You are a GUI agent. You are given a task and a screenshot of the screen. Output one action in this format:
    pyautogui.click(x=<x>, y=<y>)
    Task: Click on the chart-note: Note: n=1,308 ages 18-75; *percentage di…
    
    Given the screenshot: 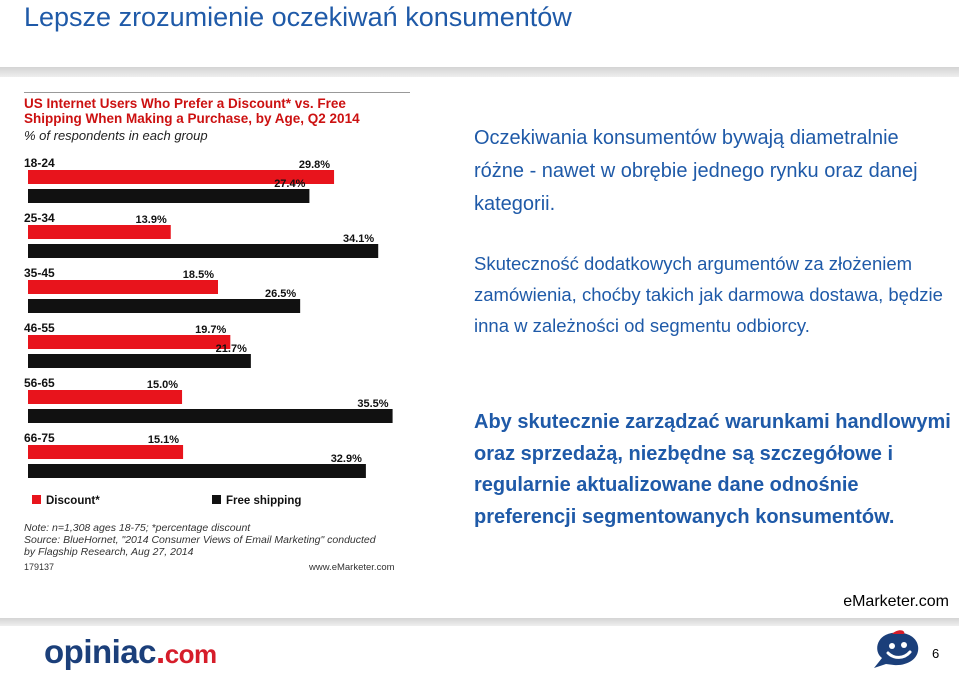 What is the action you would take?
    pyautogui.click(x=137, y=528)
    